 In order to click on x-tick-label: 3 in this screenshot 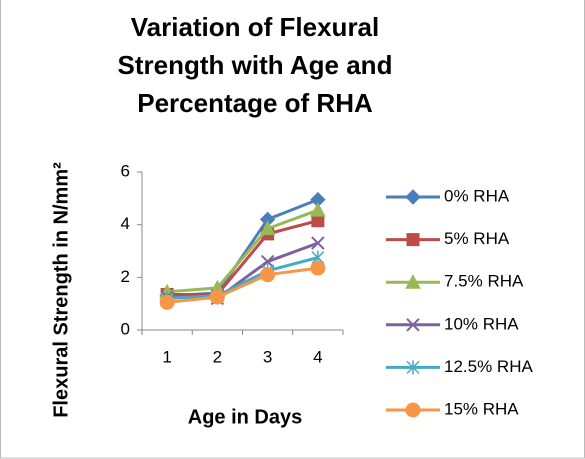, I will do `click(267, 356)`.